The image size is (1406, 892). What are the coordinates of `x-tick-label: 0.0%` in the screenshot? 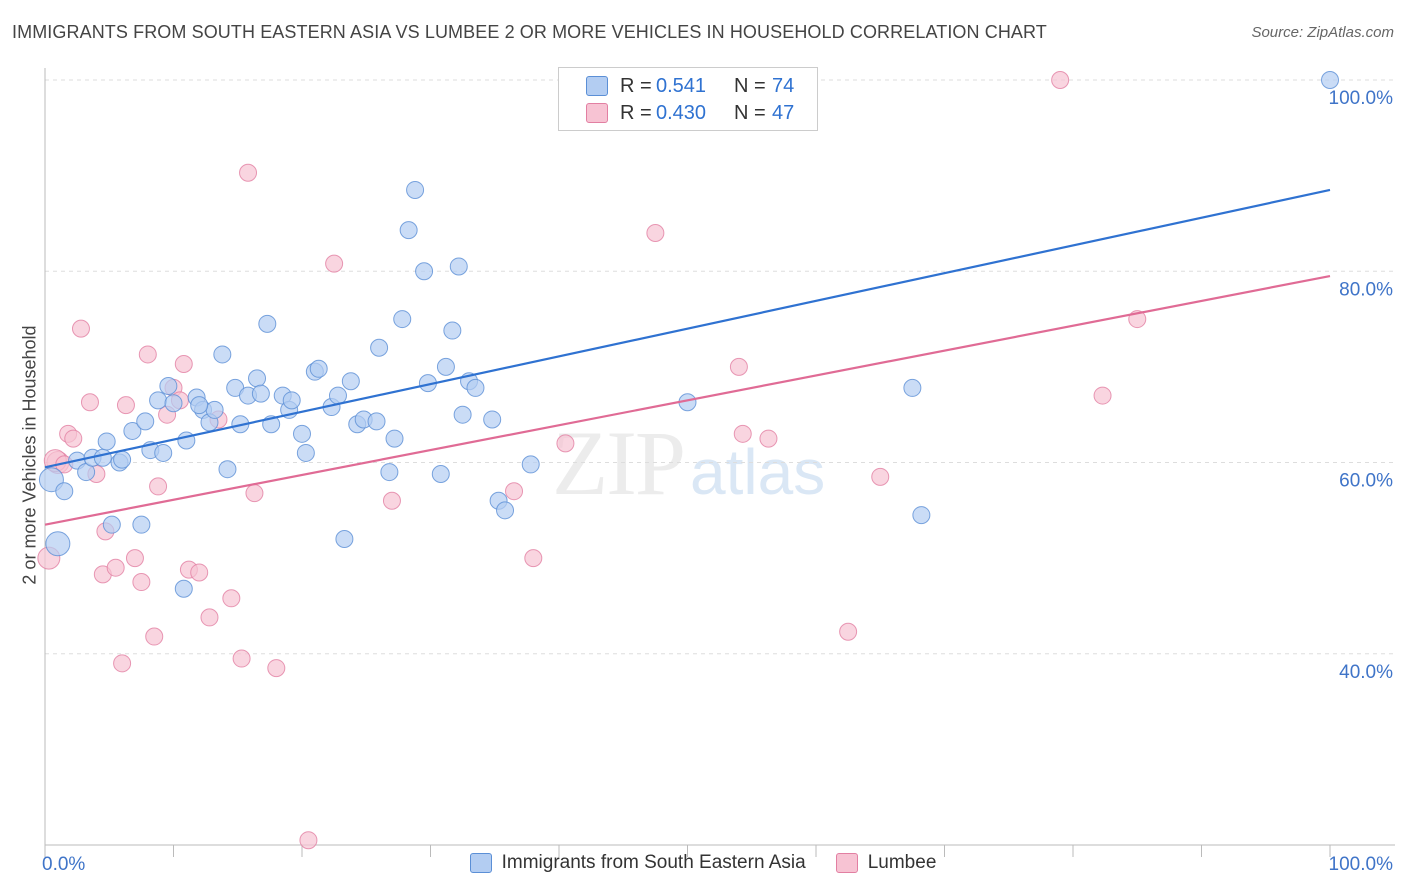 It's located at (63, 864).